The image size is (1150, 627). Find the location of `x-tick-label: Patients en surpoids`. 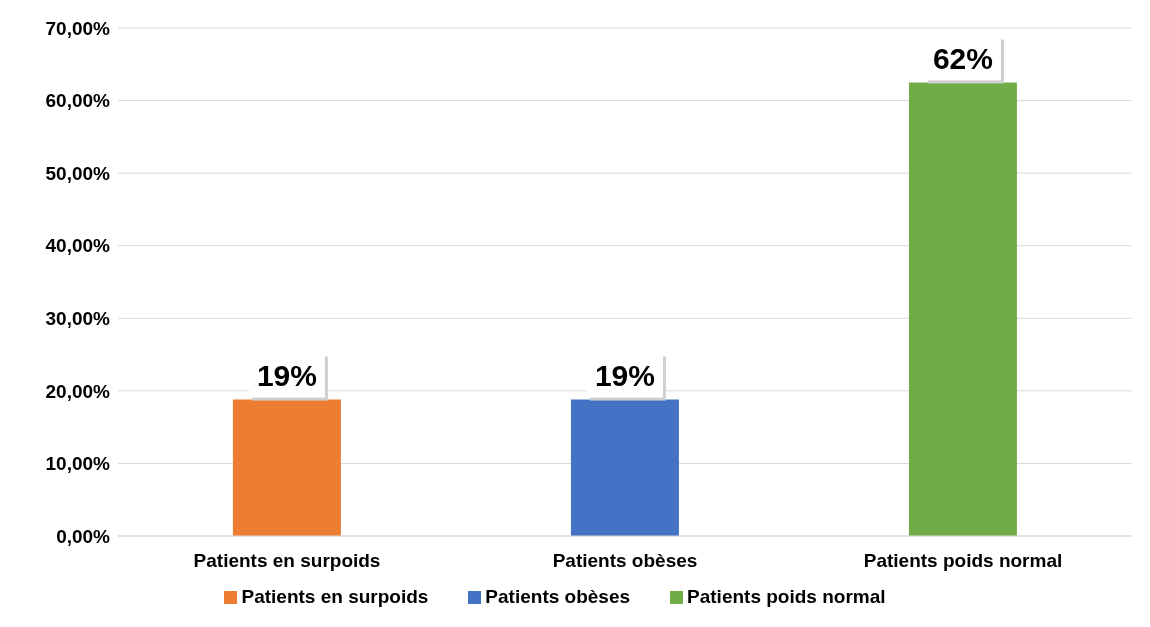

x-tick-label: Patients en surpoids is located at coordinates (287, 561).